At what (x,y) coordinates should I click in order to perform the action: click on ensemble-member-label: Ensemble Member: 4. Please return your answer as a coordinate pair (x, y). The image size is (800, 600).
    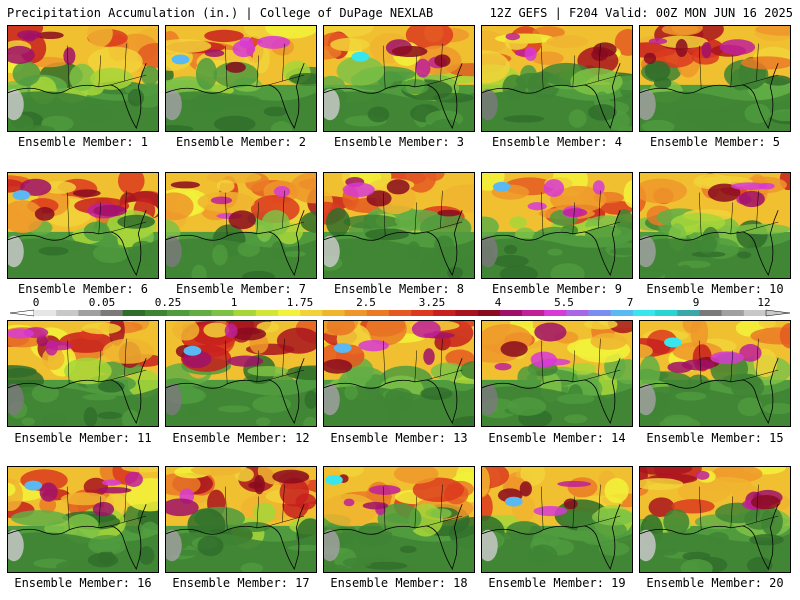
    Looking at the image, I should click on (557, 142).